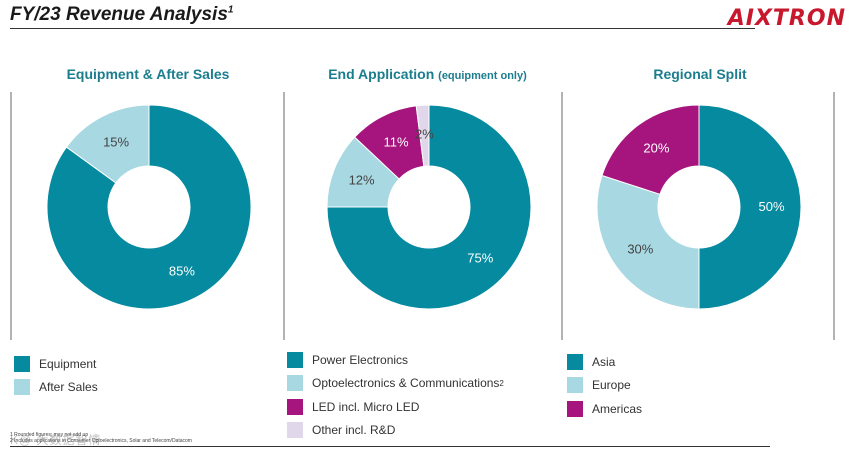 This screenshot has height=453, width=860. I want to click on footnote-1: 1 Rounded figures; may not add up, so click(49, 435).